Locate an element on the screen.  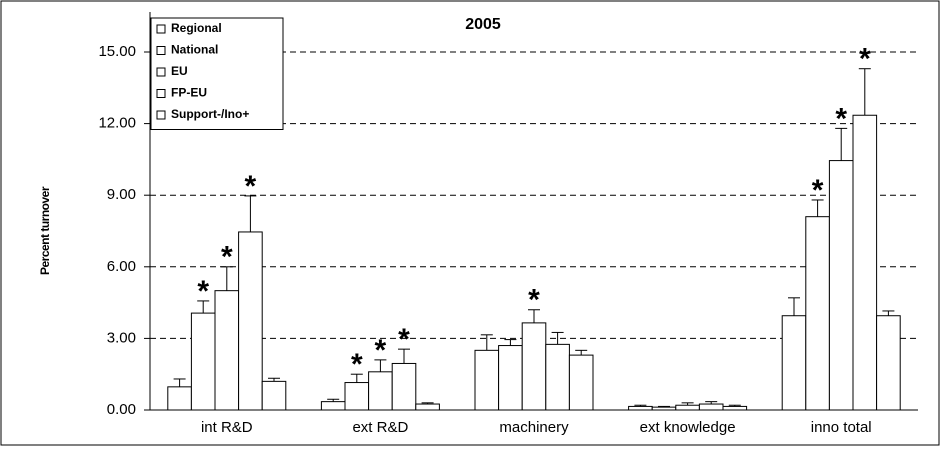
legend-label: National is located at coordinates (194, 50).